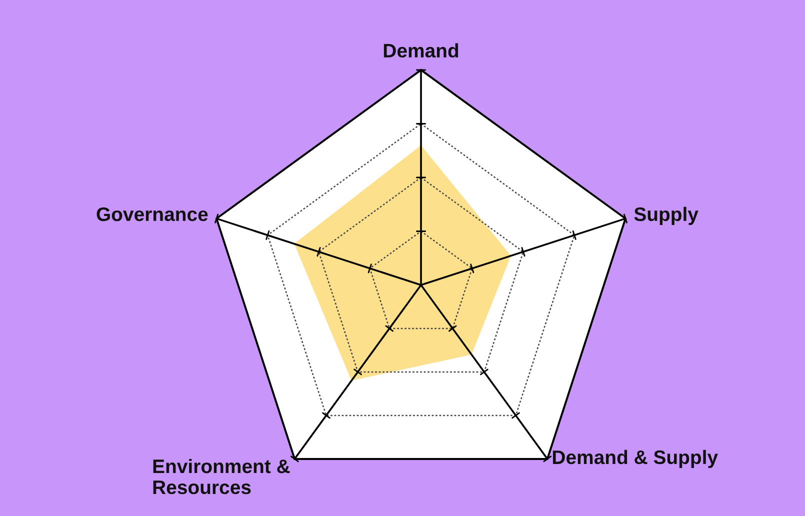 This screenshot has height=516, width=805. I want to click on spoke-label: Environment & Resources, so click(221, 476).